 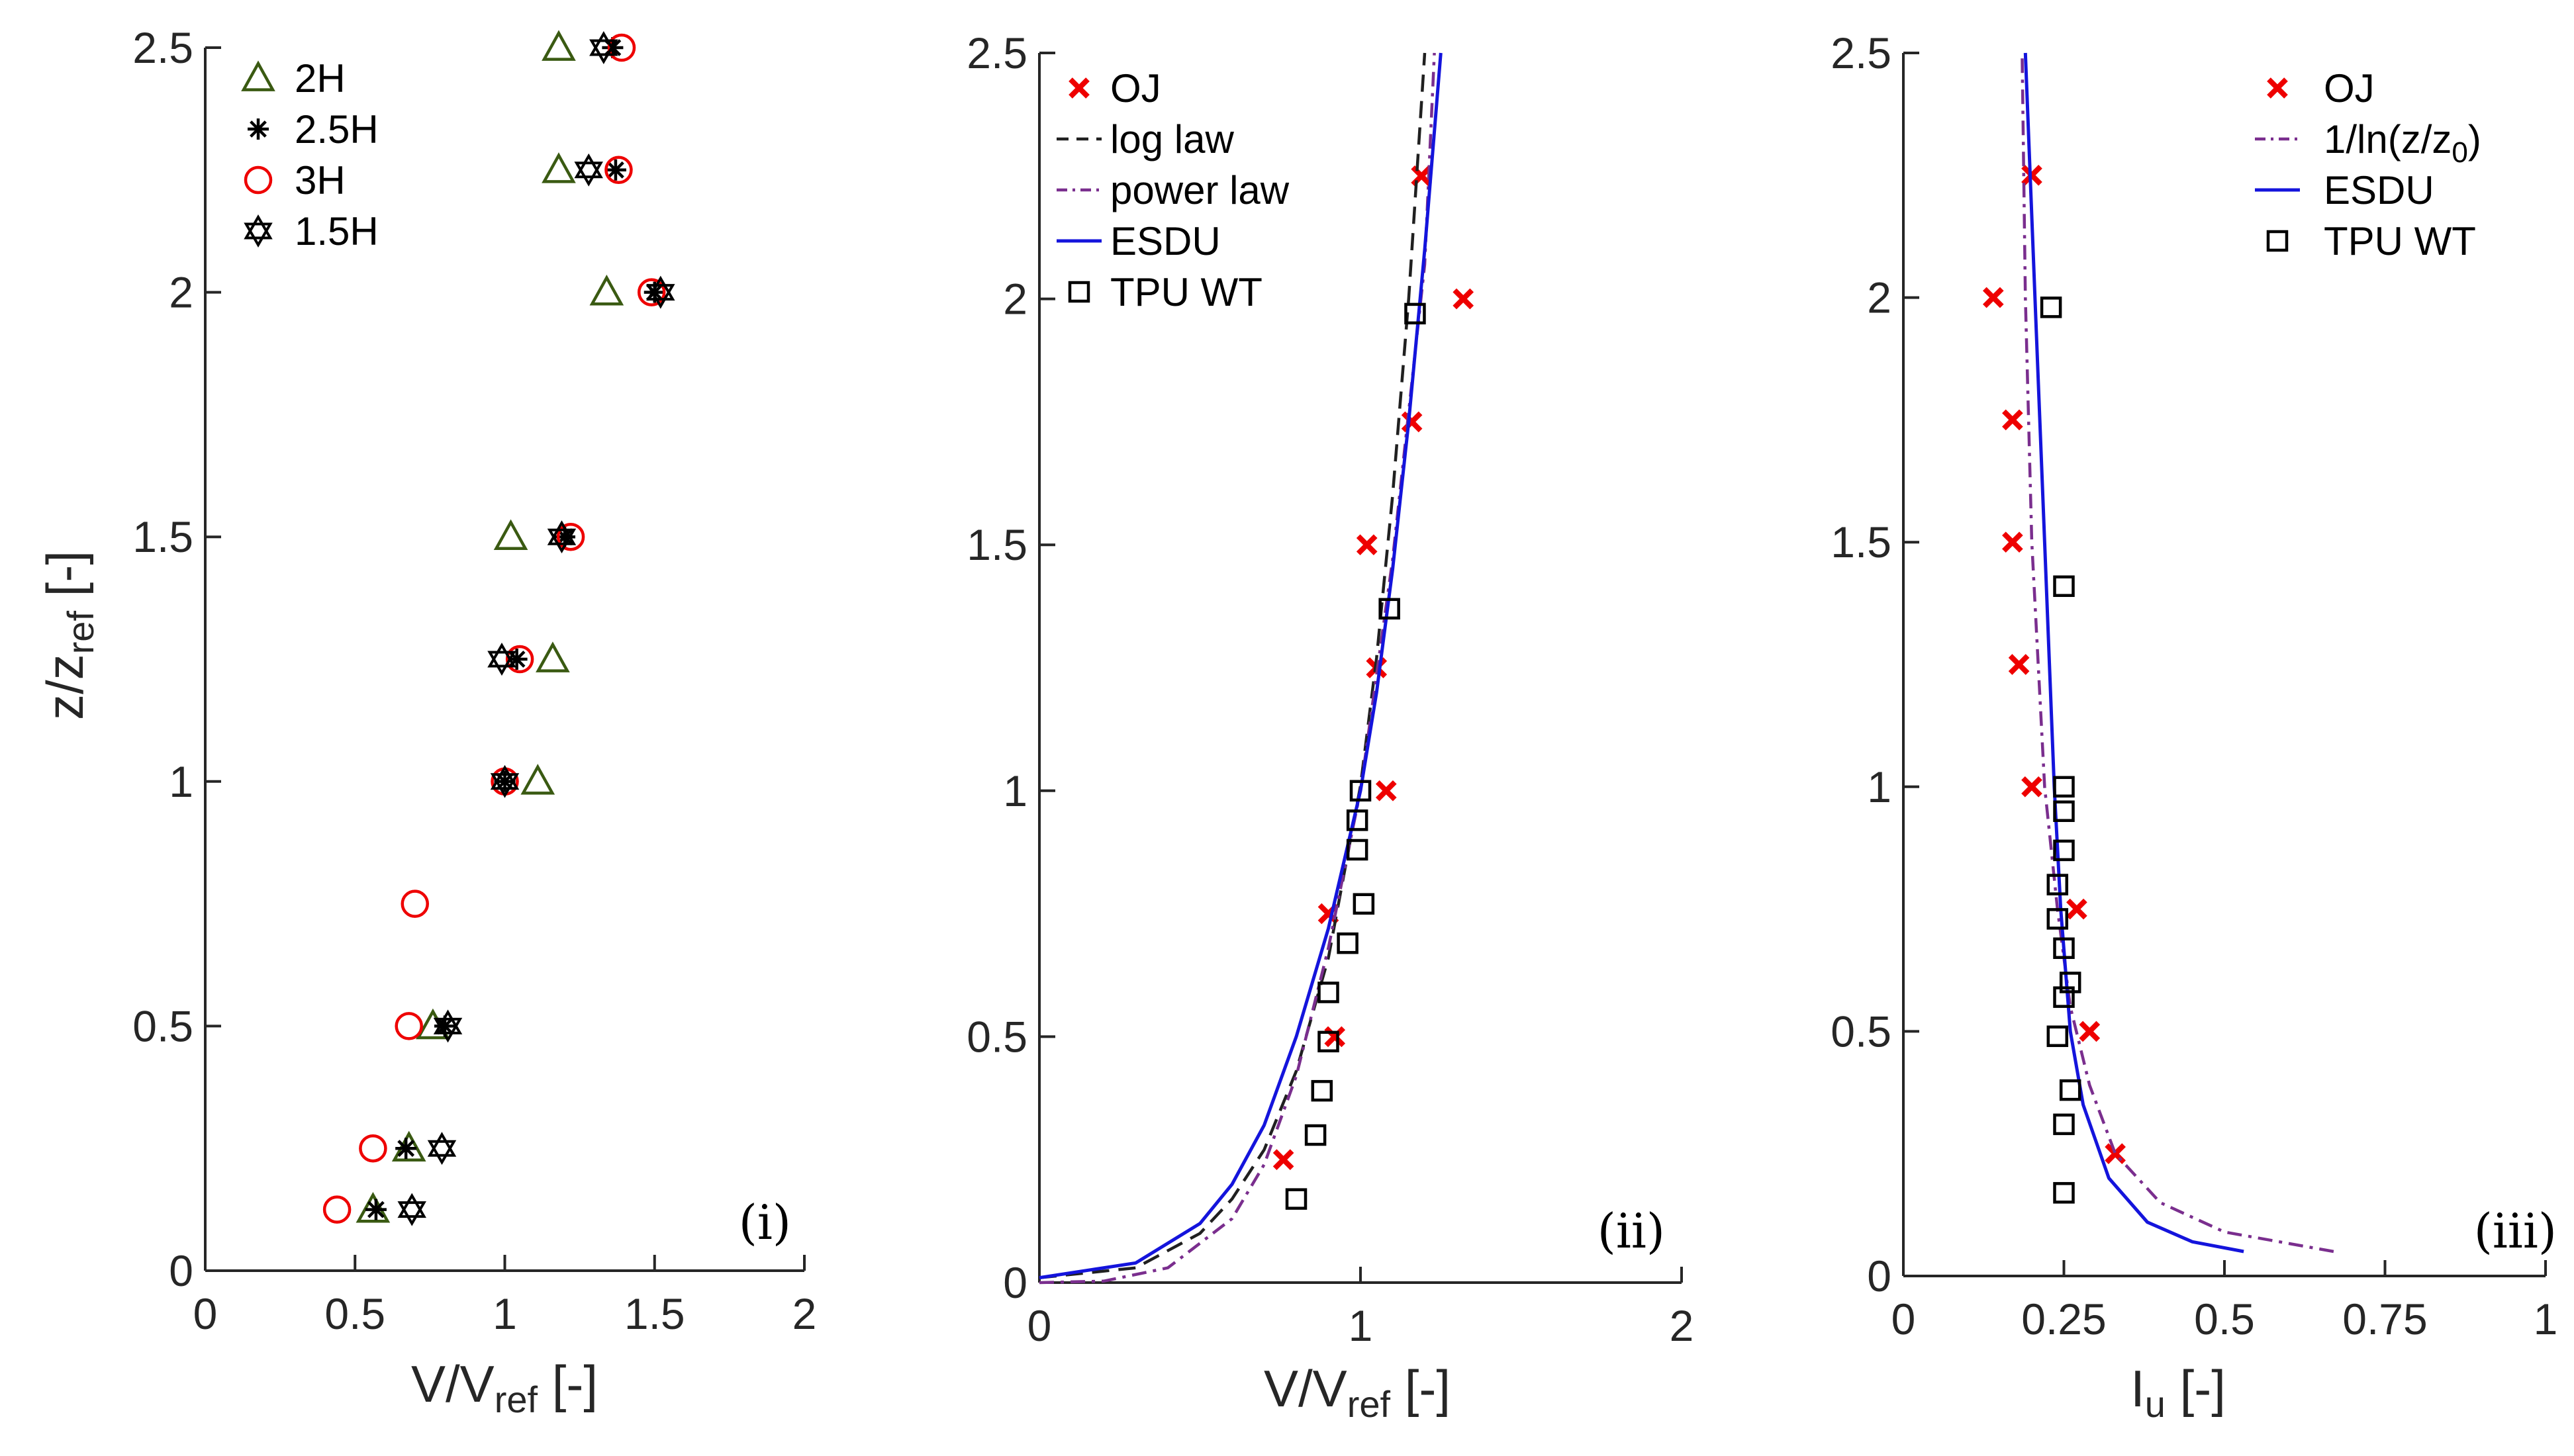 What do you see at coordinates (2277, 88) in the screenshot?
I see `panel-iii-legend-oj-swatch` at bounding box center [2277, 88].